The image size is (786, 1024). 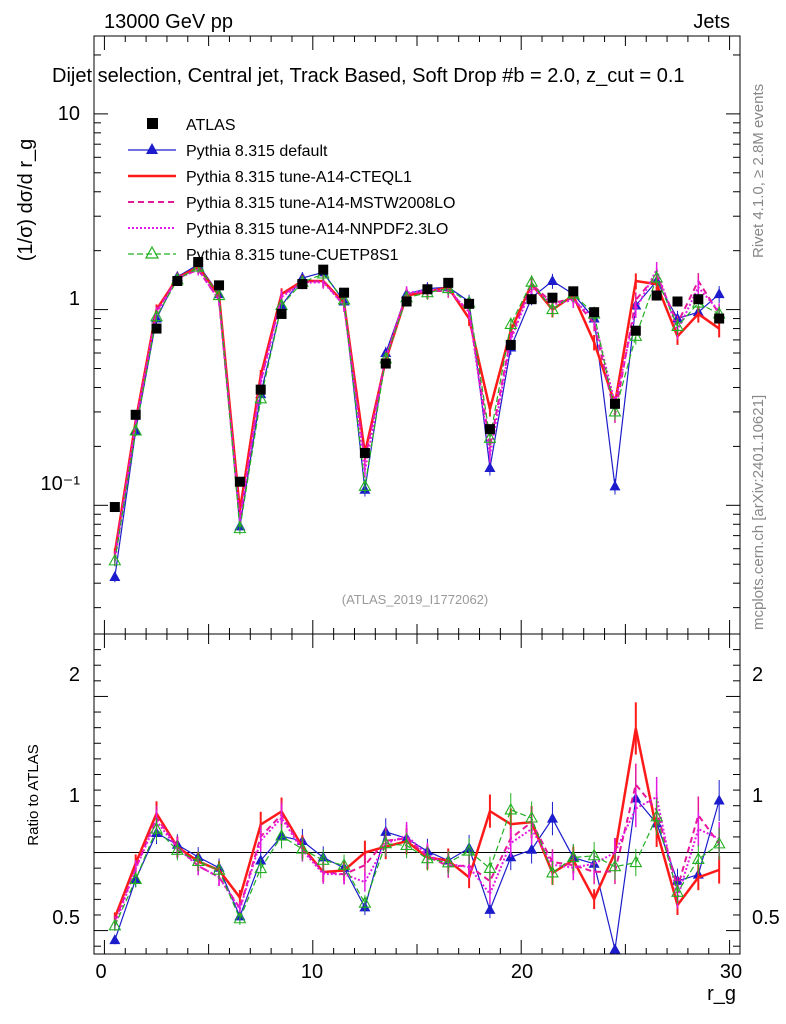 I want to click on ratio-line-cuetp8s1, so click(x=417, y=868).